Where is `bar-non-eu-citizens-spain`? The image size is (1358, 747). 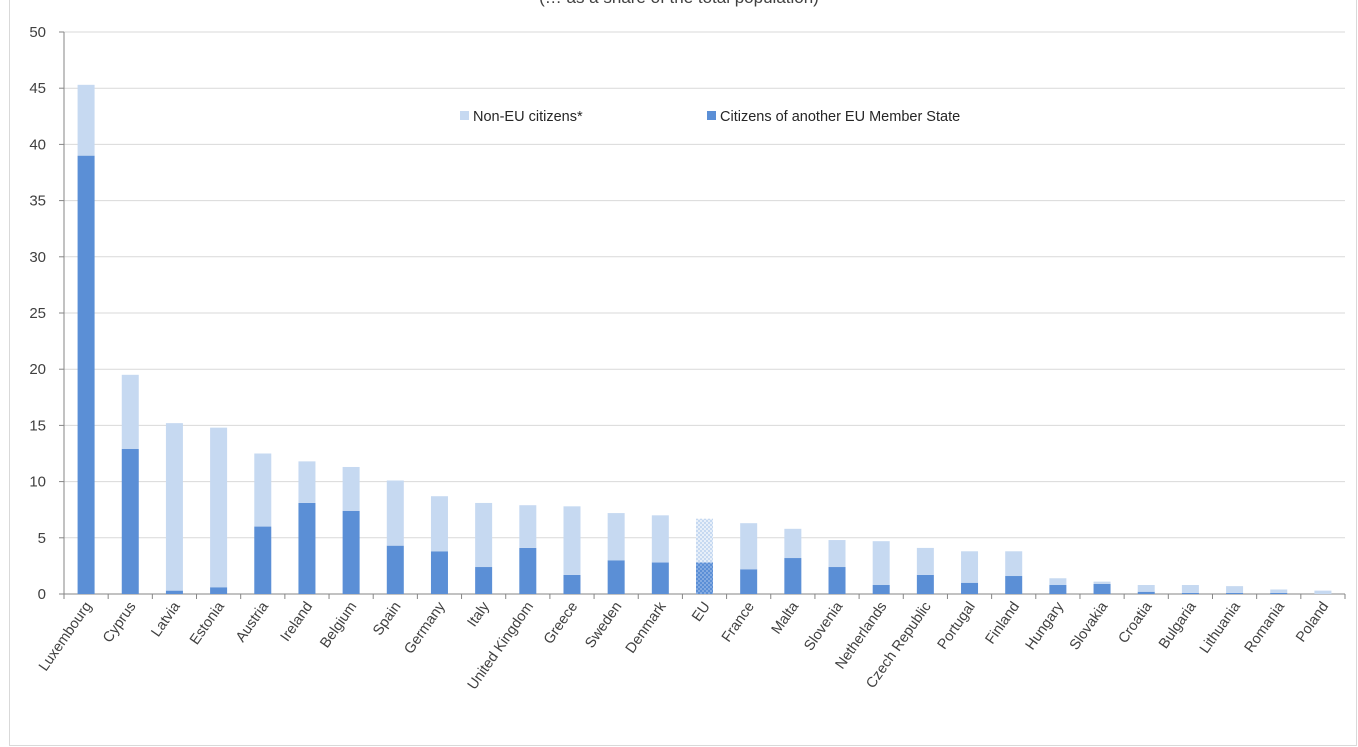 bar-non-eu-citizens-spain is located at coordinates (395, 513).